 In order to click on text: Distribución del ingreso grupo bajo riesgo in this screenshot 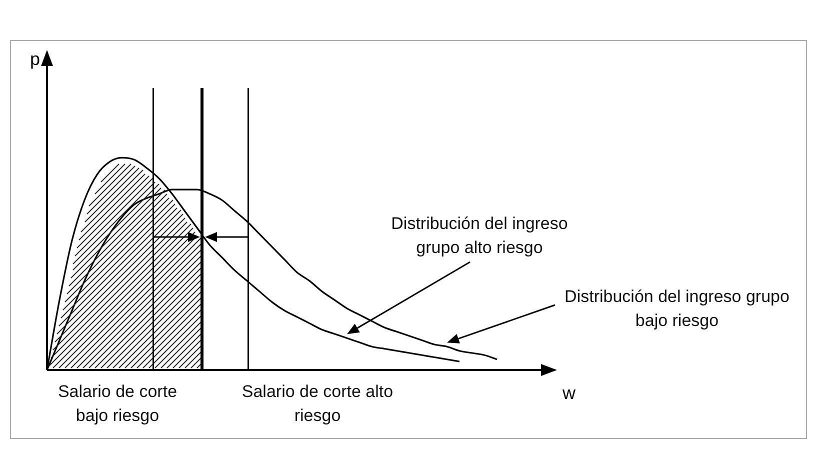, I will do `click(677, 309)`.